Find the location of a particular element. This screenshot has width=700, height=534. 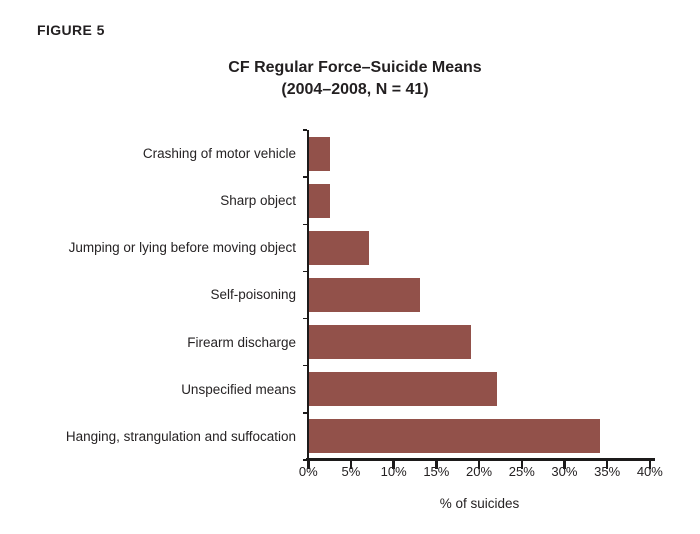

x-tick-label: 30% is located at coordinates (564, 471).